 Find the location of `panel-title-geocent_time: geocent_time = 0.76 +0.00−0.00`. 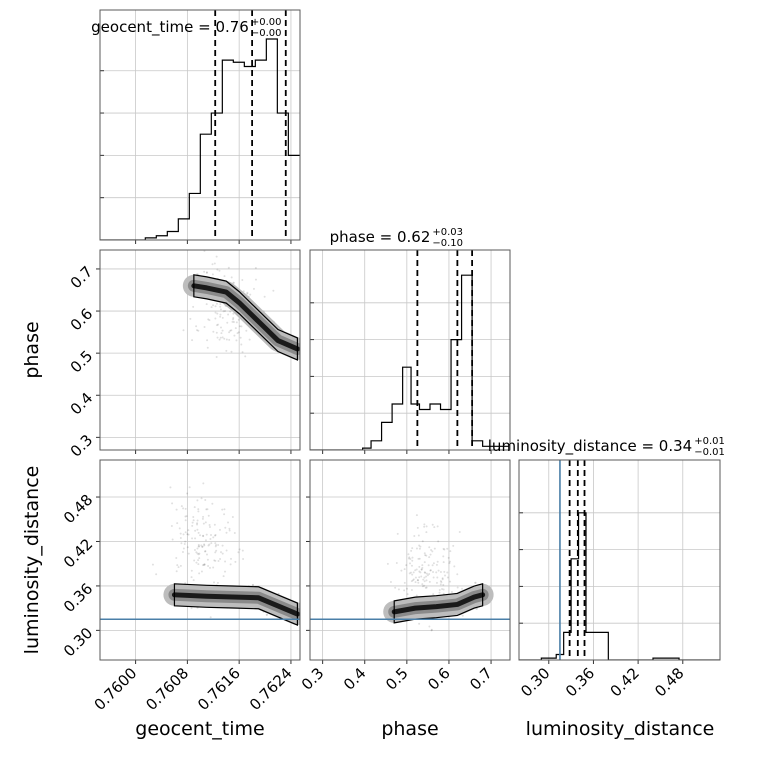

panel-title-geocent_time: geocent_time = 0.76 +0.00−0.00 is located at coordinates (186, 28).